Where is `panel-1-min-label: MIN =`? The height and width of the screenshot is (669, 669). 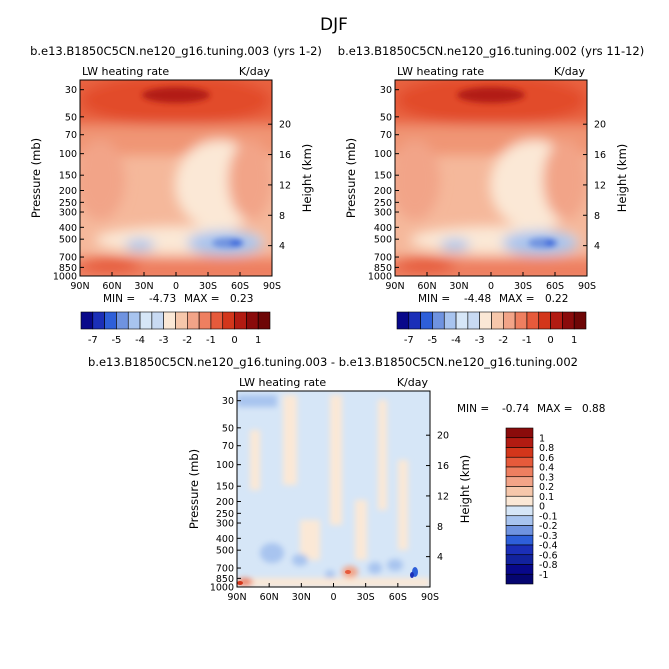 panel-1-min-label: MIN = is located at coordinates (119, 299).